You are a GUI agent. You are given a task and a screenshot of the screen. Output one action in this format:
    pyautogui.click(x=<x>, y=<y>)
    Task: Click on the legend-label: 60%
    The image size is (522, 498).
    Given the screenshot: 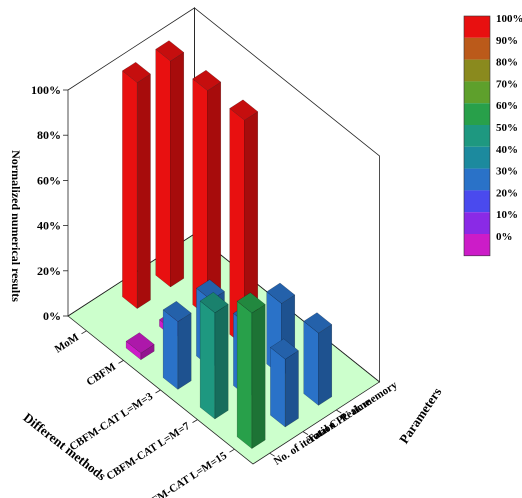 What is the action you would take?
    pyautogui.click(x=507, y=106)
    